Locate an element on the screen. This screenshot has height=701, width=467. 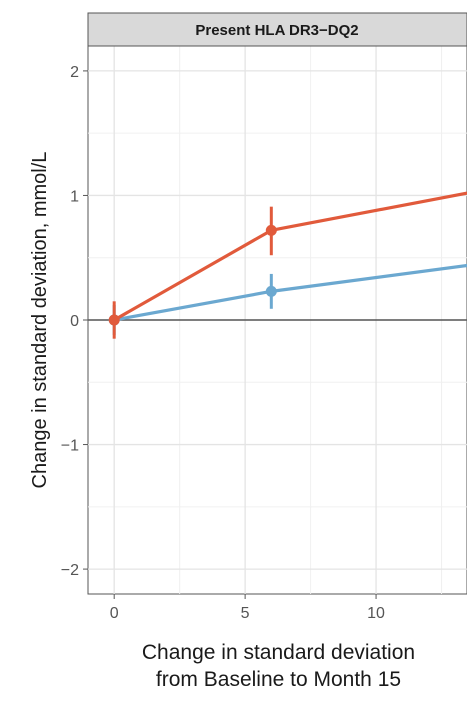
y-tick-label: 0 is located at coordinates (74, 321).